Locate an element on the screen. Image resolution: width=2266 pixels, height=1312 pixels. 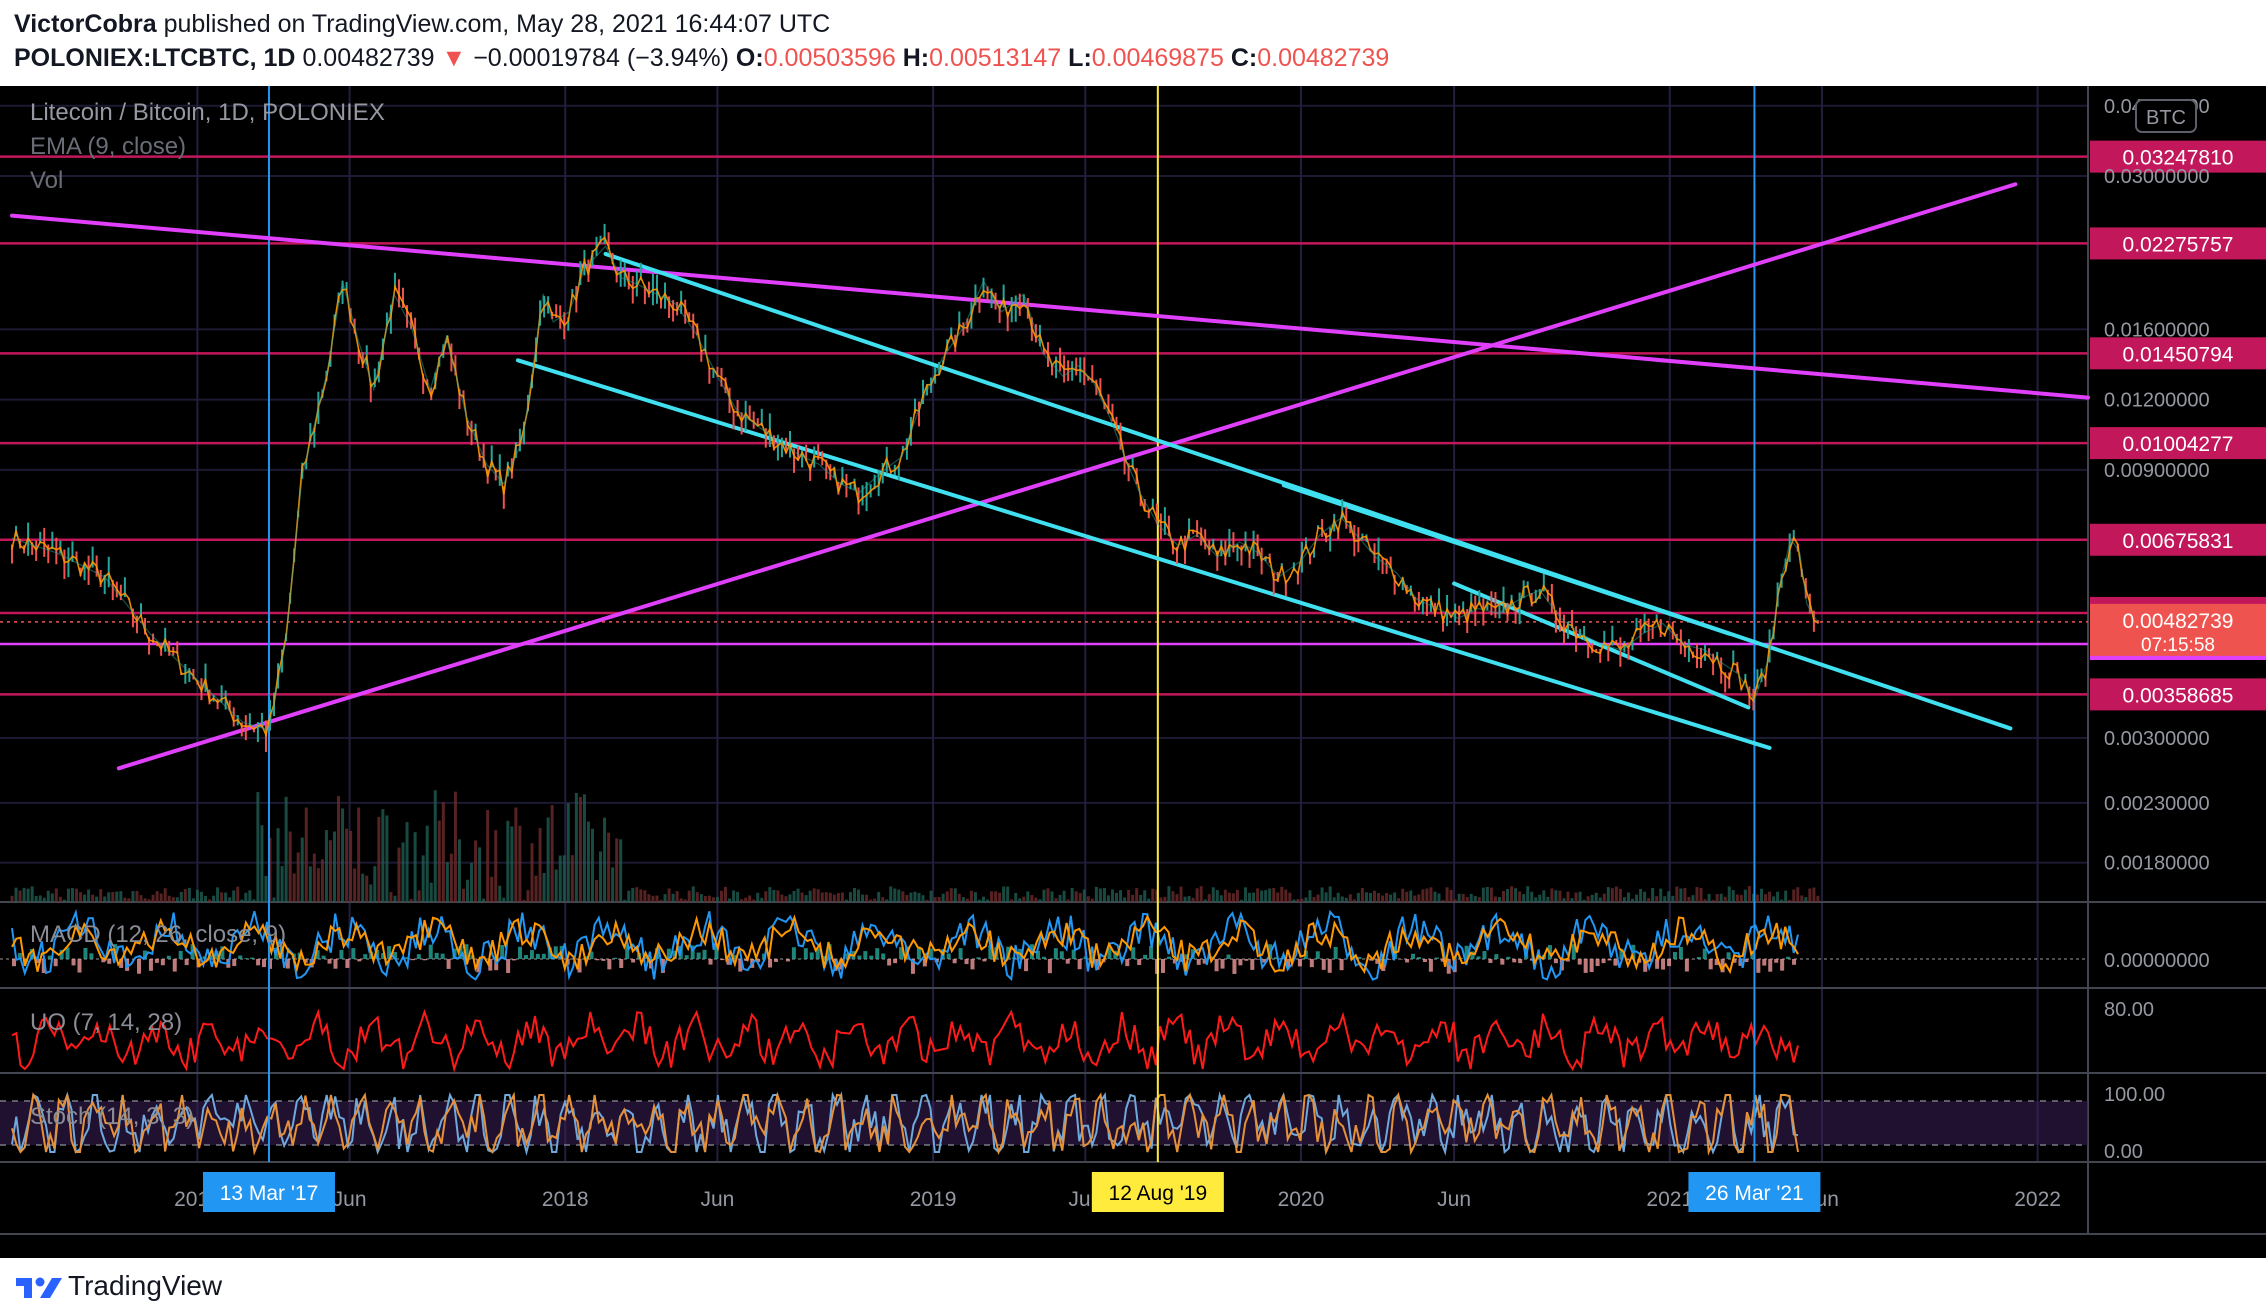
currency-badge: BTC is located at coordinates (2166, 116).